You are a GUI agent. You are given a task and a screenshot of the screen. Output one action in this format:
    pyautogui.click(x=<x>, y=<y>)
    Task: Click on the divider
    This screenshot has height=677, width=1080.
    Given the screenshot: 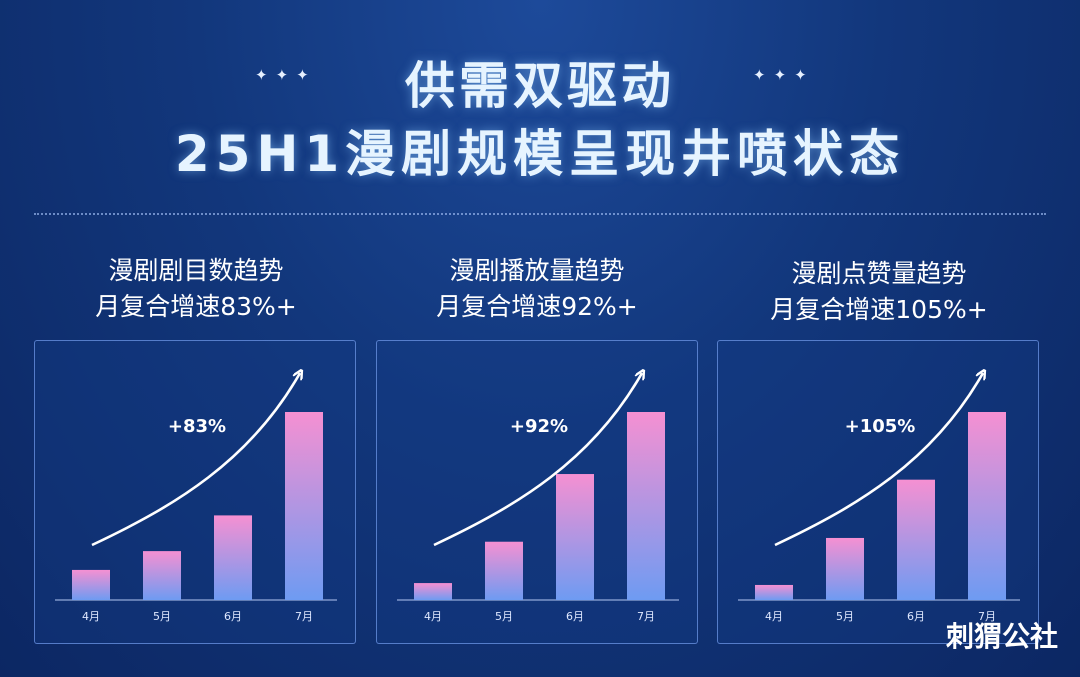 What is the action you would take?
    pyautogui.click(x=540, y=214)
    